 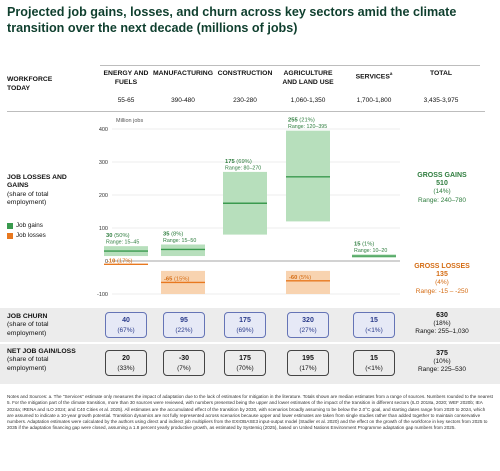 I want to click on y-tick-label: 100, so click(x=103, y=229).